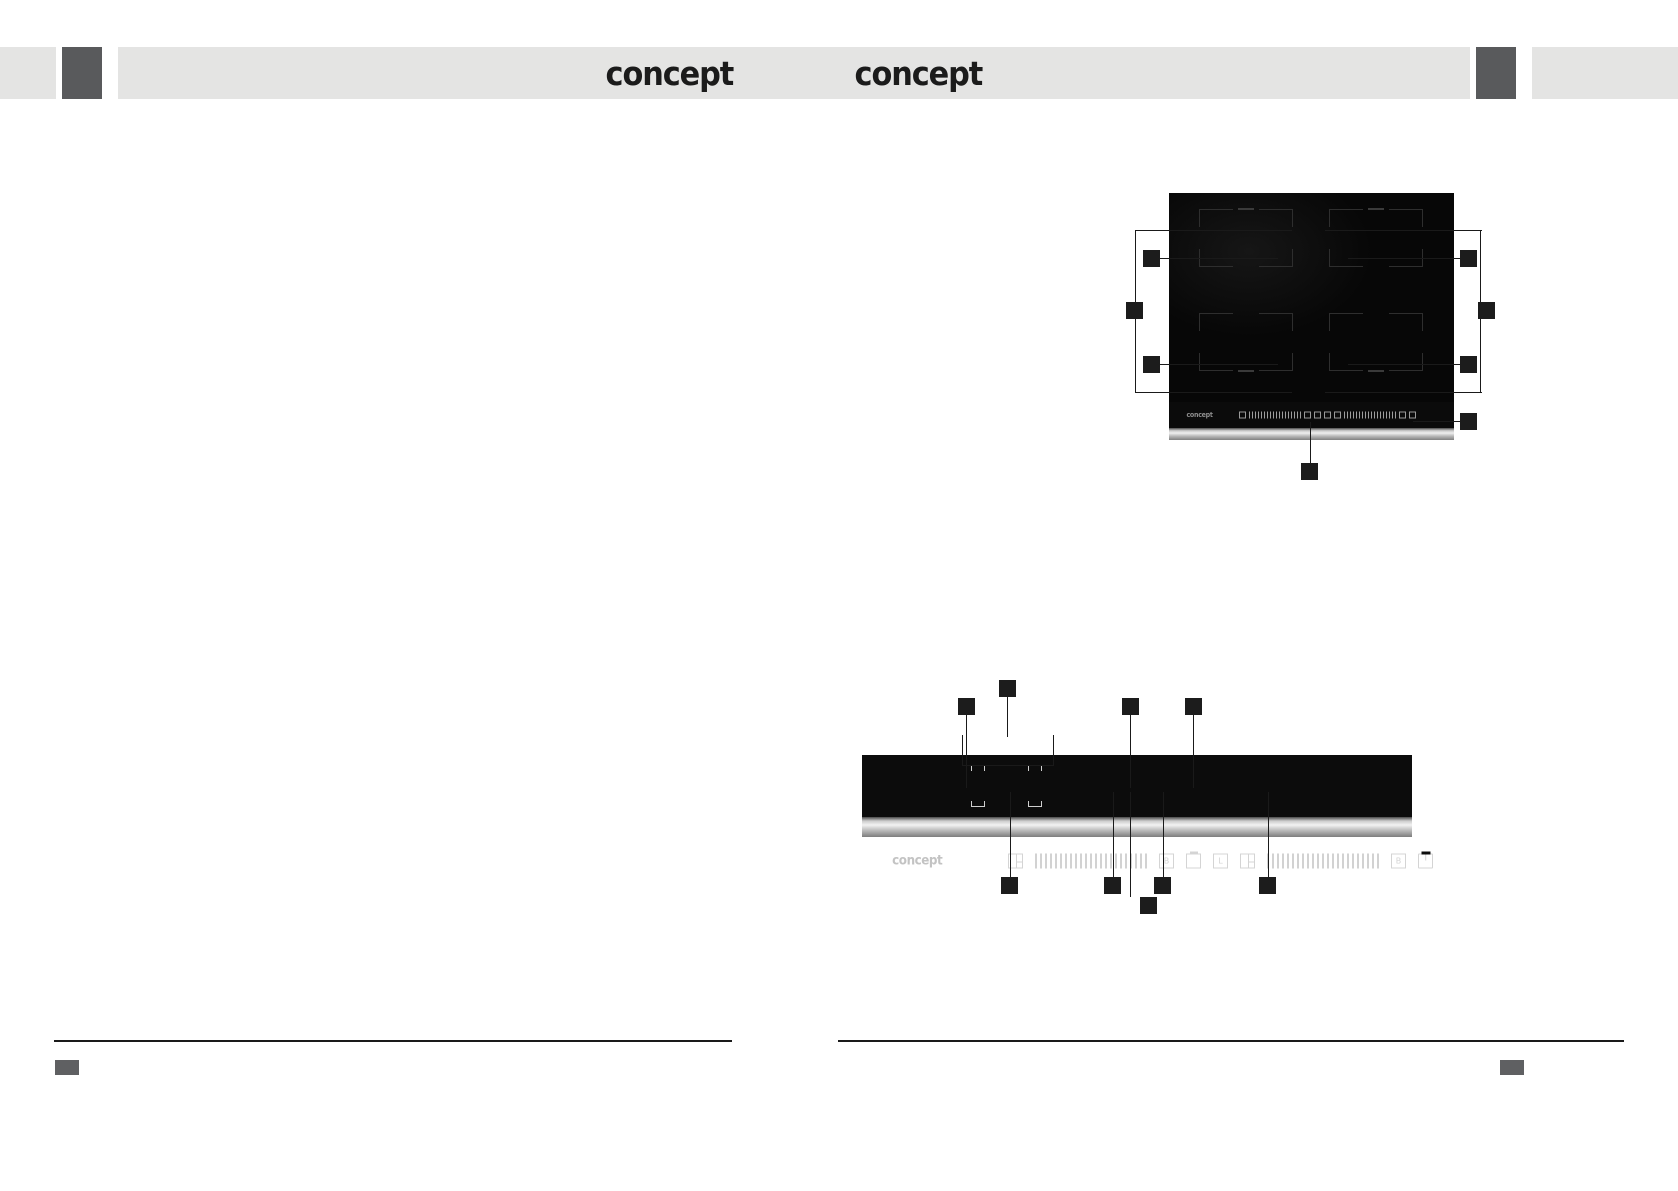 Image resolution: width=1678 pixels, height=1191 pixels. Describe the element at coordinates (1311, 434) in the screenshot. I see `hob-front-bezel` at that location.